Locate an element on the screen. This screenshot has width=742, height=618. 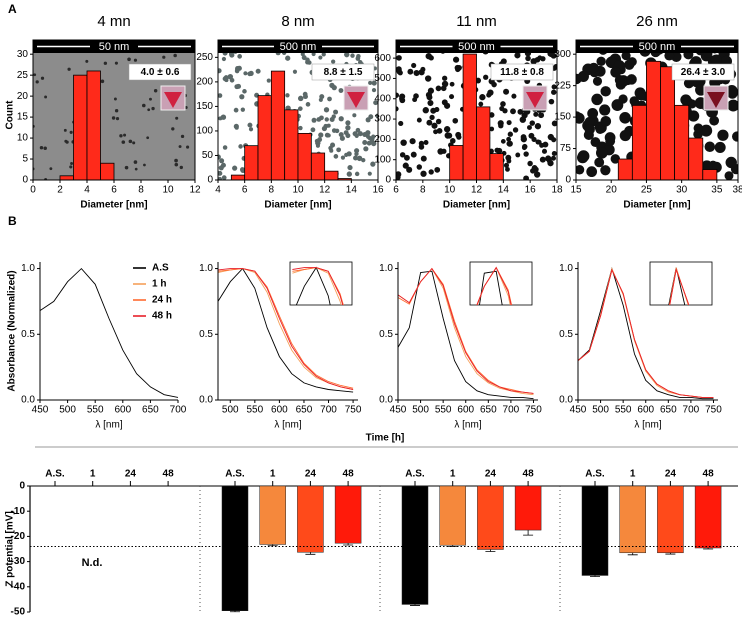
y-tick-label: -30 is located at coordinates (18, 561).